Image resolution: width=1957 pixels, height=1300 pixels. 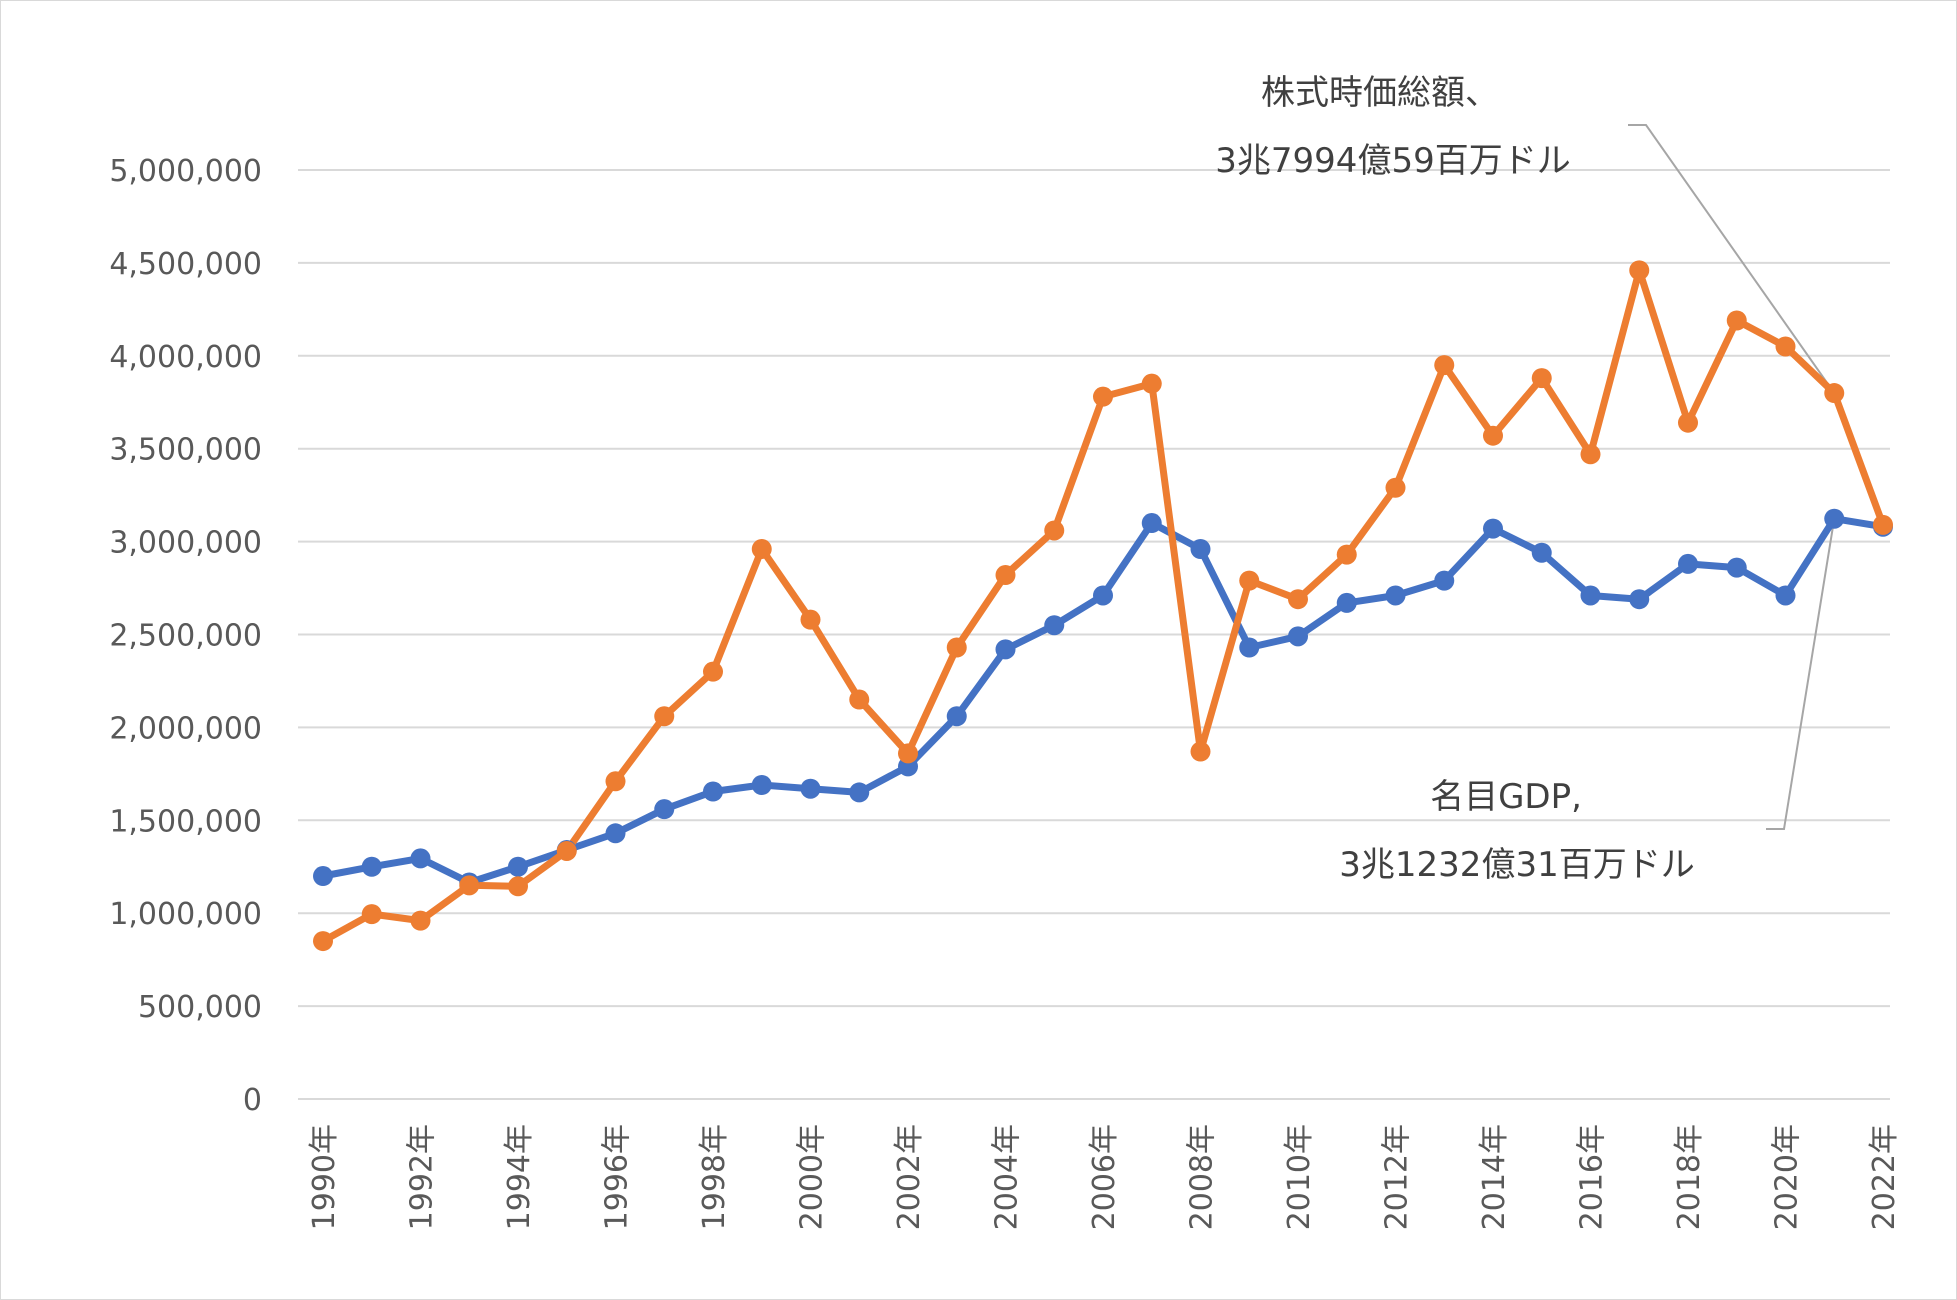 I want to click on y-tick-label: 4,500,000, so click(x=185, y=264).